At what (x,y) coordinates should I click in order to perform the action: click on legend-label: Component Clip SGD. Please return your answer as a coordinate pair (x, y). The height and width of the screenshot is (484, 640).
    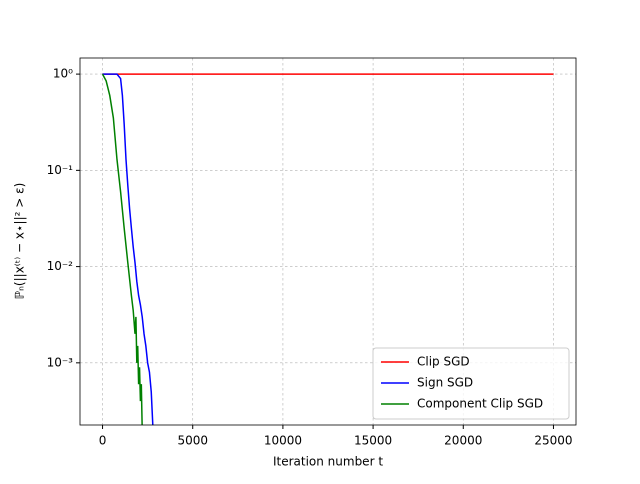
    Looking at the image, I should click on (480, 404).